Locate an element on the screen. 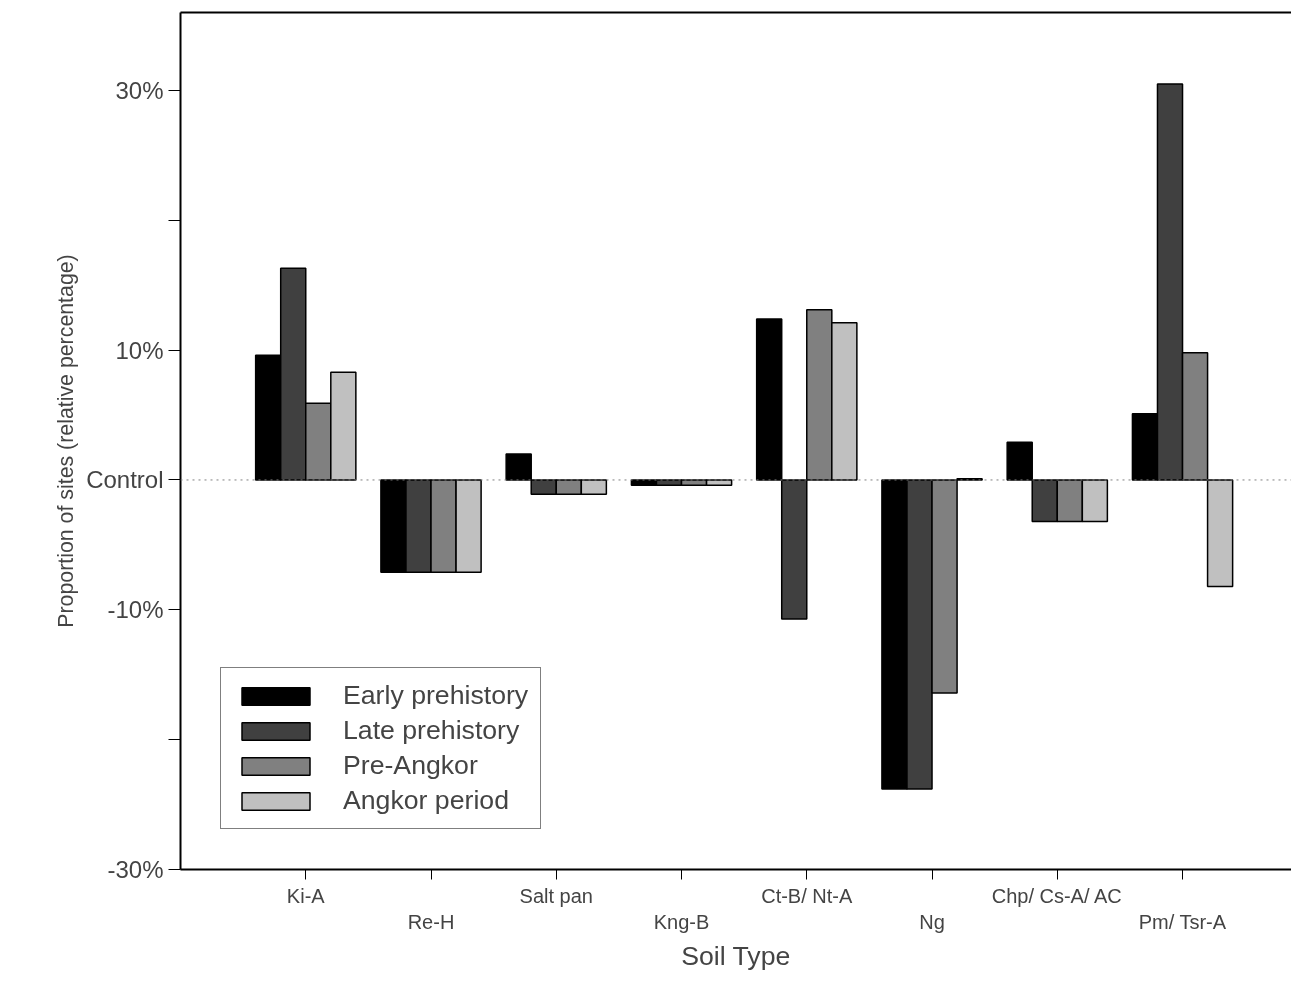 This screenshot has height=1003, width=1291. x-tick-label: Ki-A is located at coordinates (306, 895).